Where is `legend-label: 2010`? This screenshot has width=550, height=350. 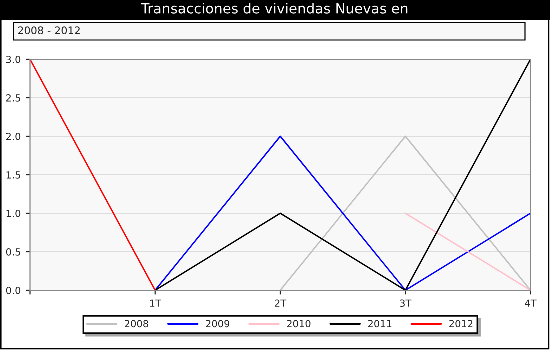 legend-label: 2010 is located at coordinates (299, 324).